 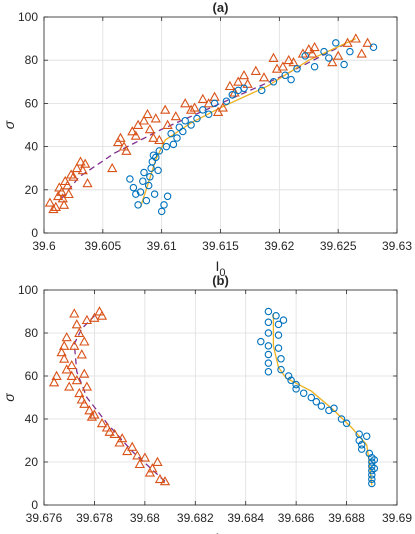 What do you see at coordinates (32, 103) in the screenshot?
I see `y-tick-label: 60` at bounding box center [32, 103].